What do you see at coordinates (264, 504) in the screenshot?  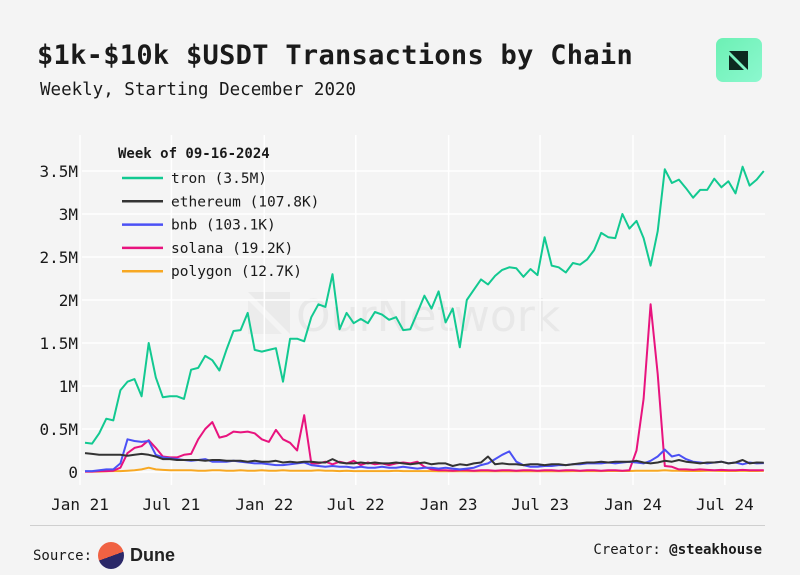 I see `x-tick-label: Jan 22` at bounding box center [264, 504].